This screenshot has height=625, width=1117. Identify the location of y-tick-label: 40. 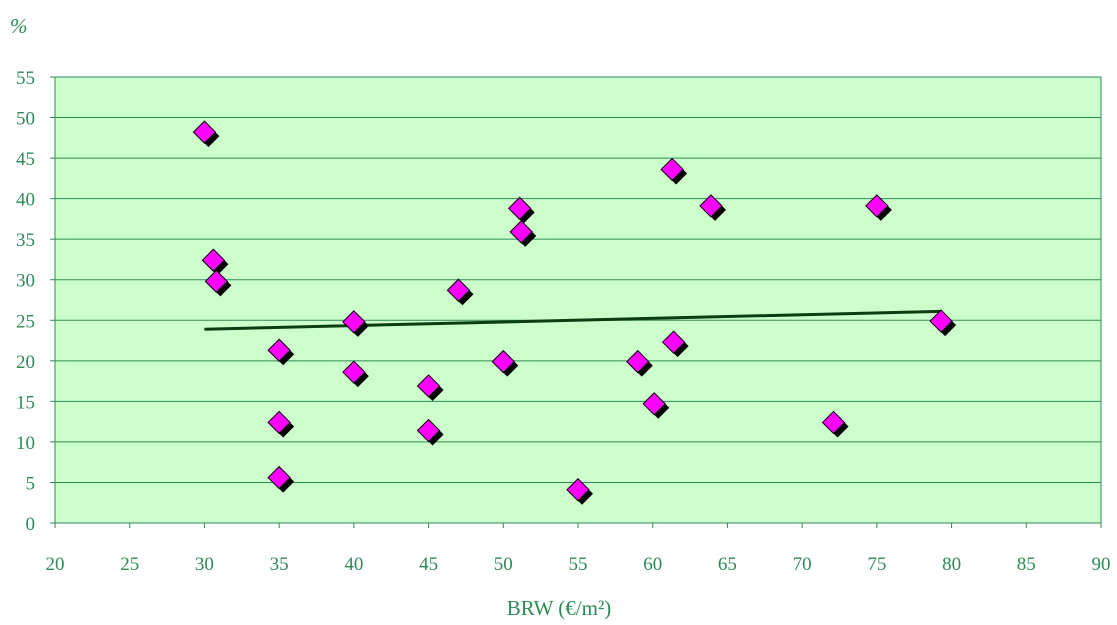
(25, 200).